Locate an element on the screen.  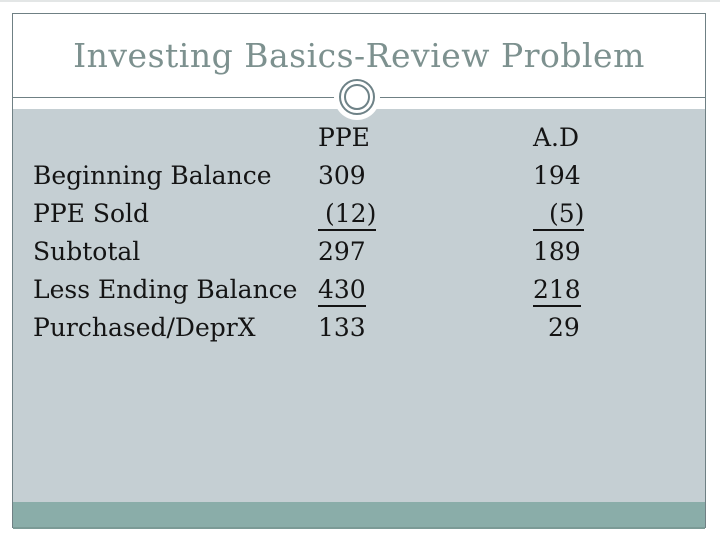
double-ring-circle-inner-icon is located at coordinates (357, 97).